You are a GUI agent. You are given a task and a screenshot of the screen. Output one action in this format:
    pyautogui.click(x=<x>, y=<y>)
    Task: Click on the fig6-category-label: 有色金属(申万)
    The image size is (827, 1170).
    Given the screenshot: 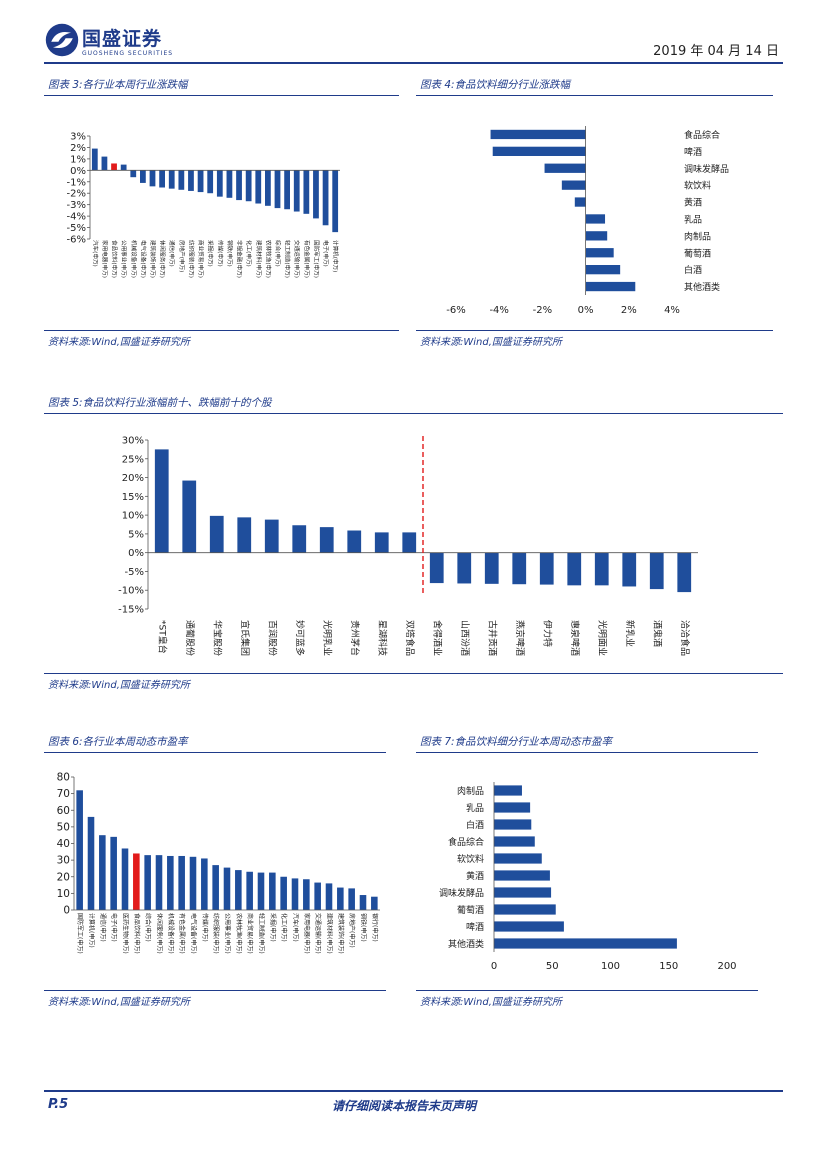 What is the action you would take?
    pyautogui.click(x=182, y=933)
    